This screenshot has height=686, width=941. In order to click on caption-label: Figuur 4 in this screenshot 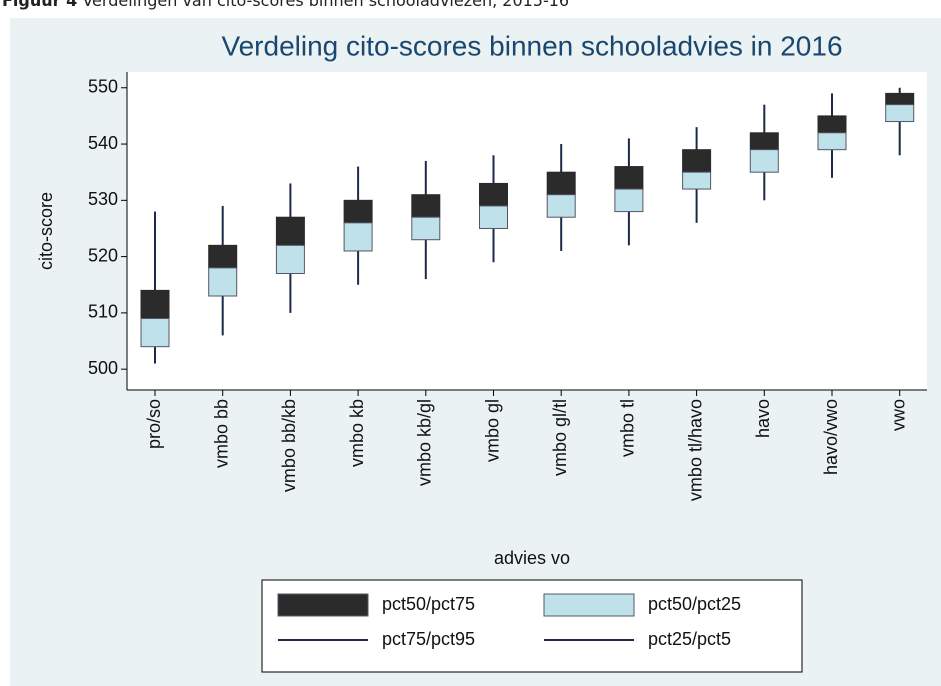, I will do `click(40, 5)`.